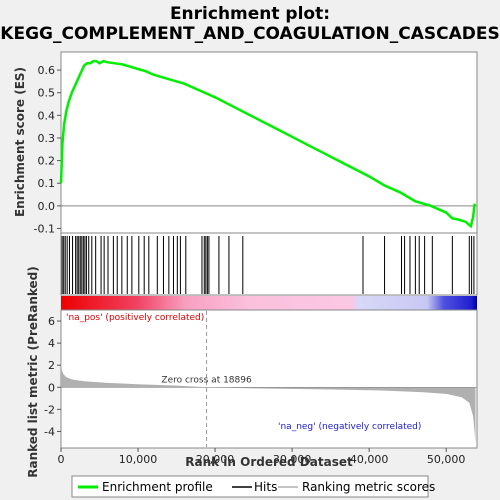 This screenshot has height=500, width=500. Describe the element at coordinates (349, 427) in the screenshot. I see `negative-correlation-label: 'na_neg' (negatively correlated)` at that location.